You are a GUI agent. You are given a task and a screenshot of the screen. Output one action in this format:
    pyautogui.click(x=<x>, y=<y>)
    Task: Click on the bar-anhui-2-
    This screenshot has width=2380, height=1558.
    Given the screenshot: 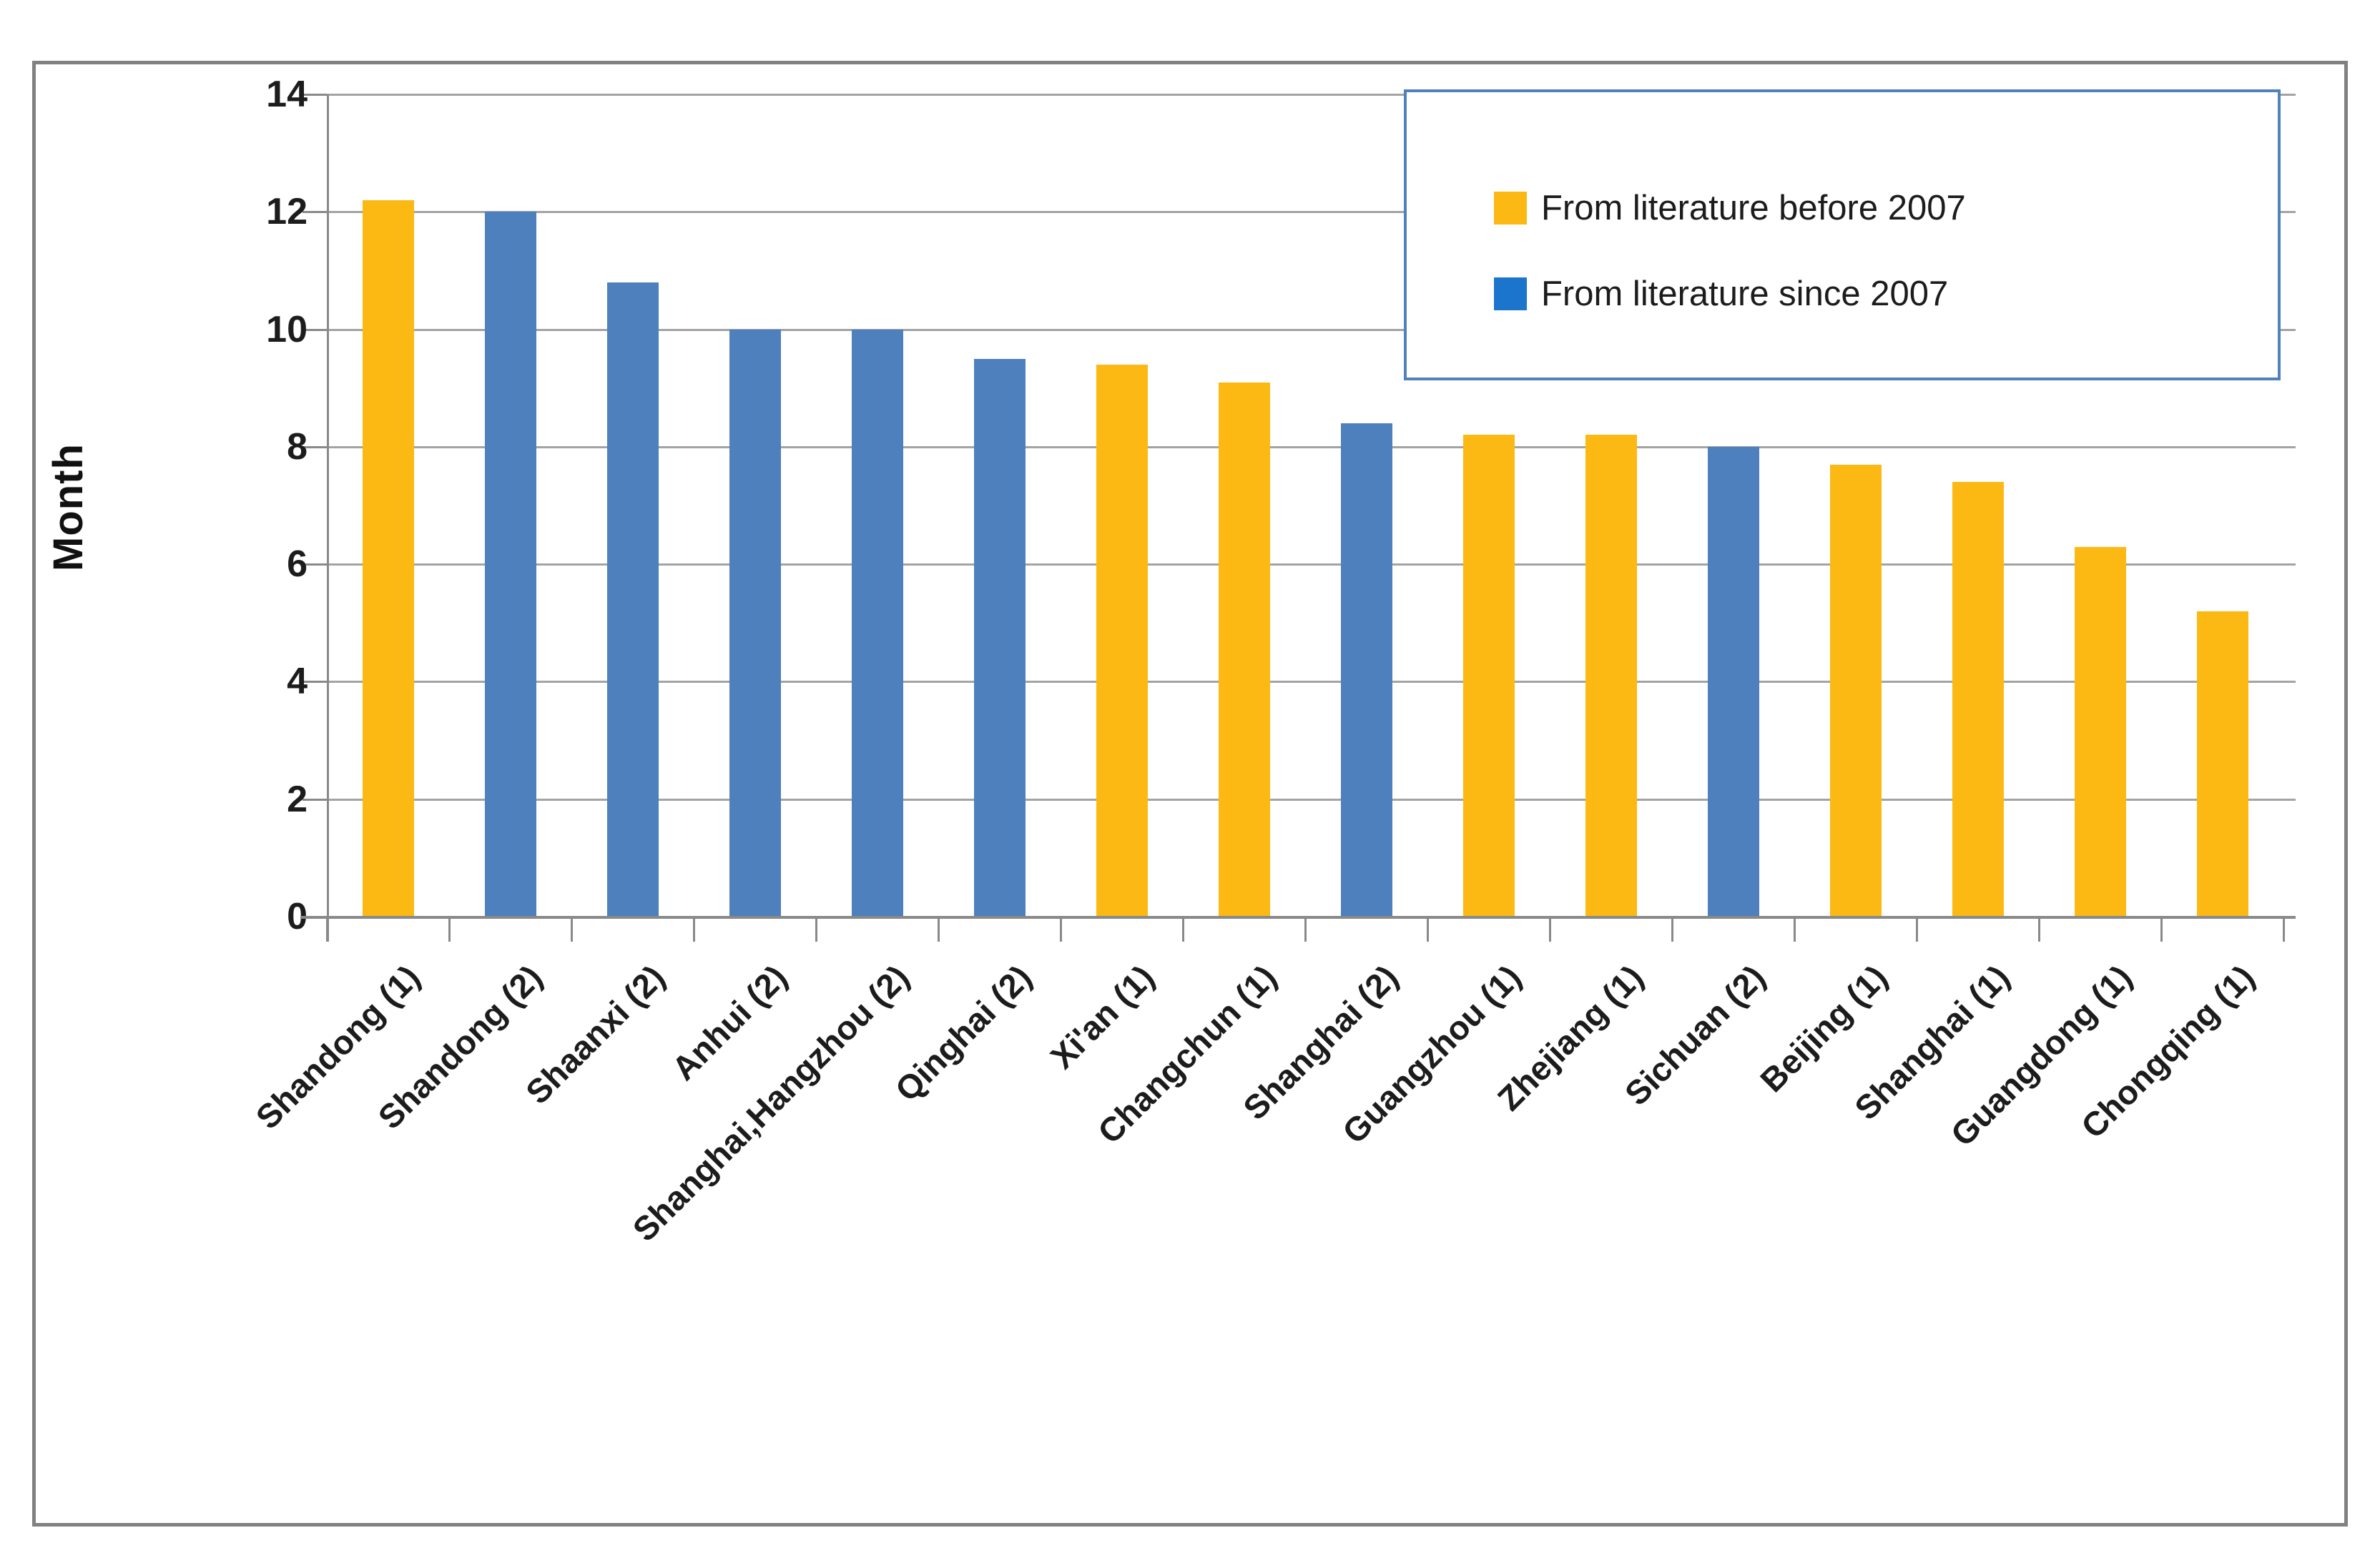 What is the action you would take?
    pyautogui.click(x=755, y=623)
    